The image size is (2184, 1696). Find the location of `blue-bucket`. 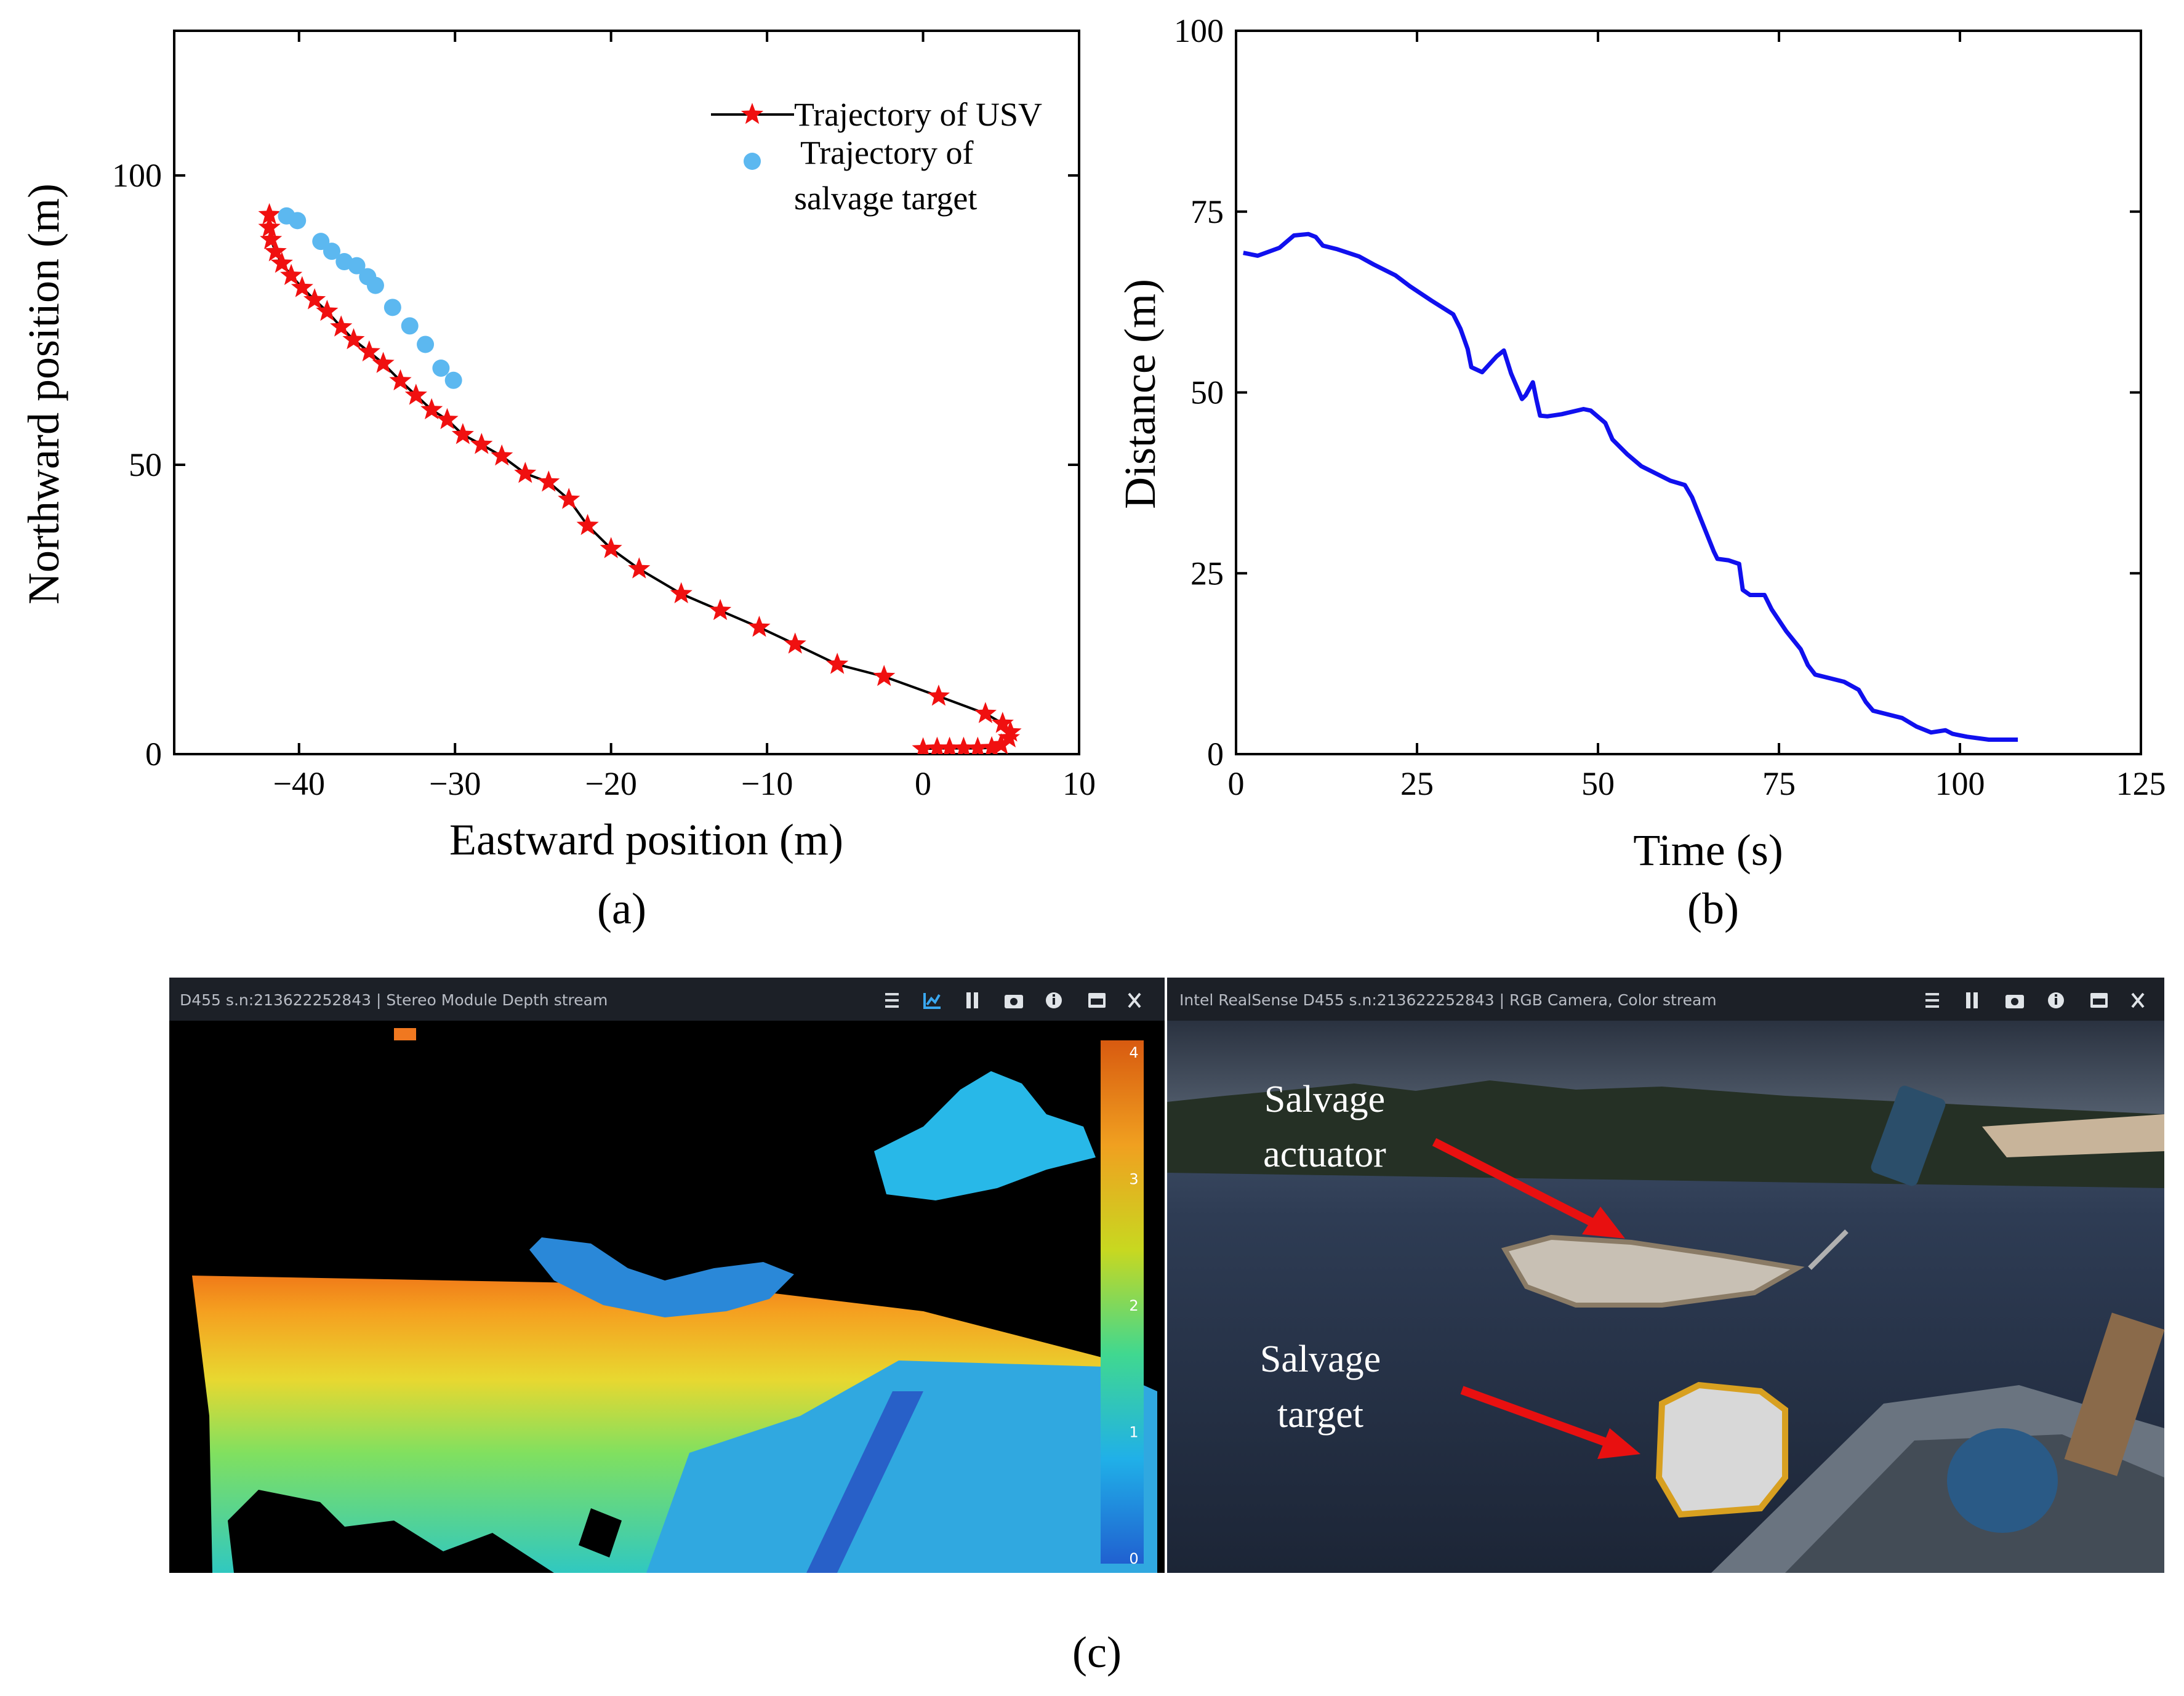

blue-bucket is located at coordinates (2003, 1480).